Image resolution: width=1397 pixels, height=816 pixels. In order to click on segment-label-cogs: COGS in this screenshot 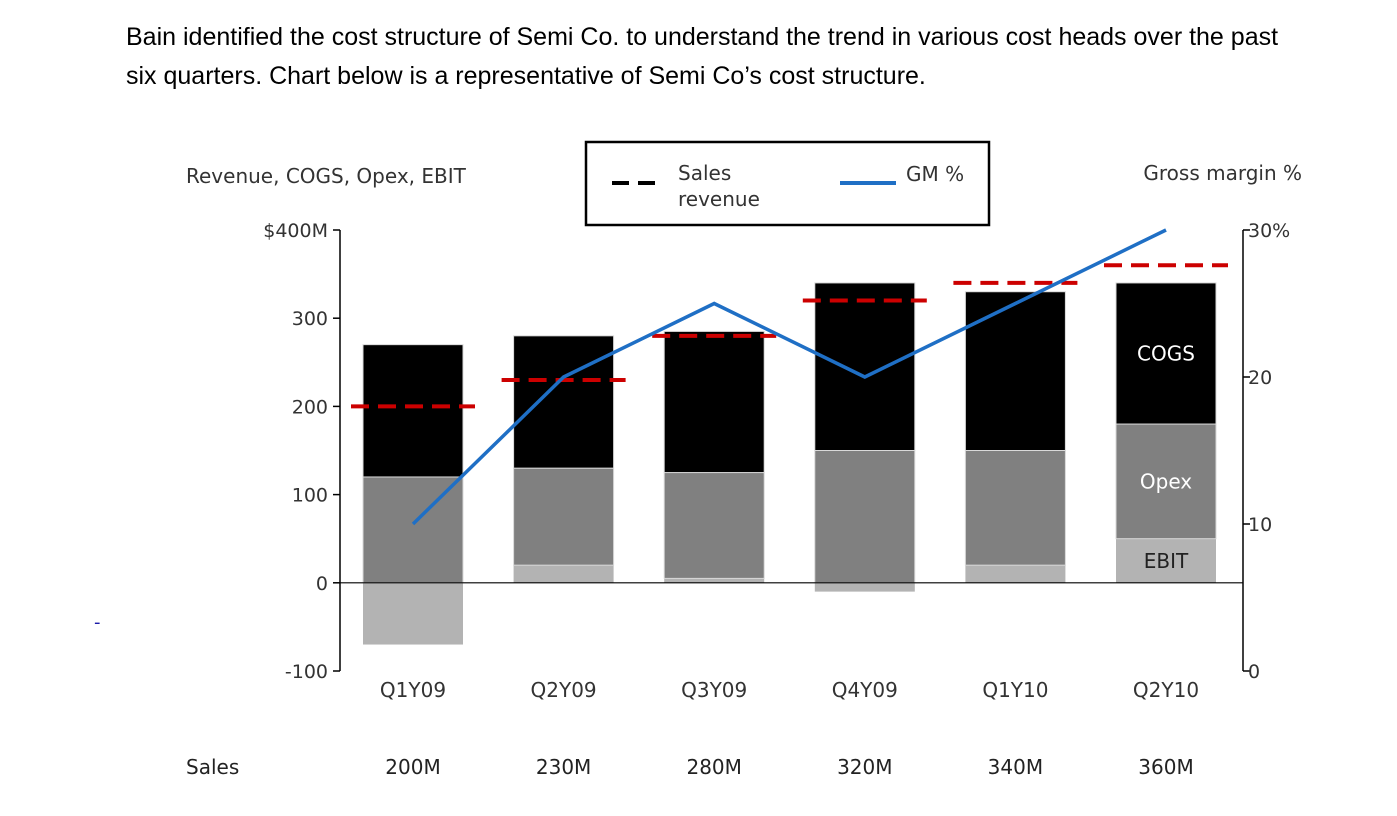, I will do `click(1166, 353)`.